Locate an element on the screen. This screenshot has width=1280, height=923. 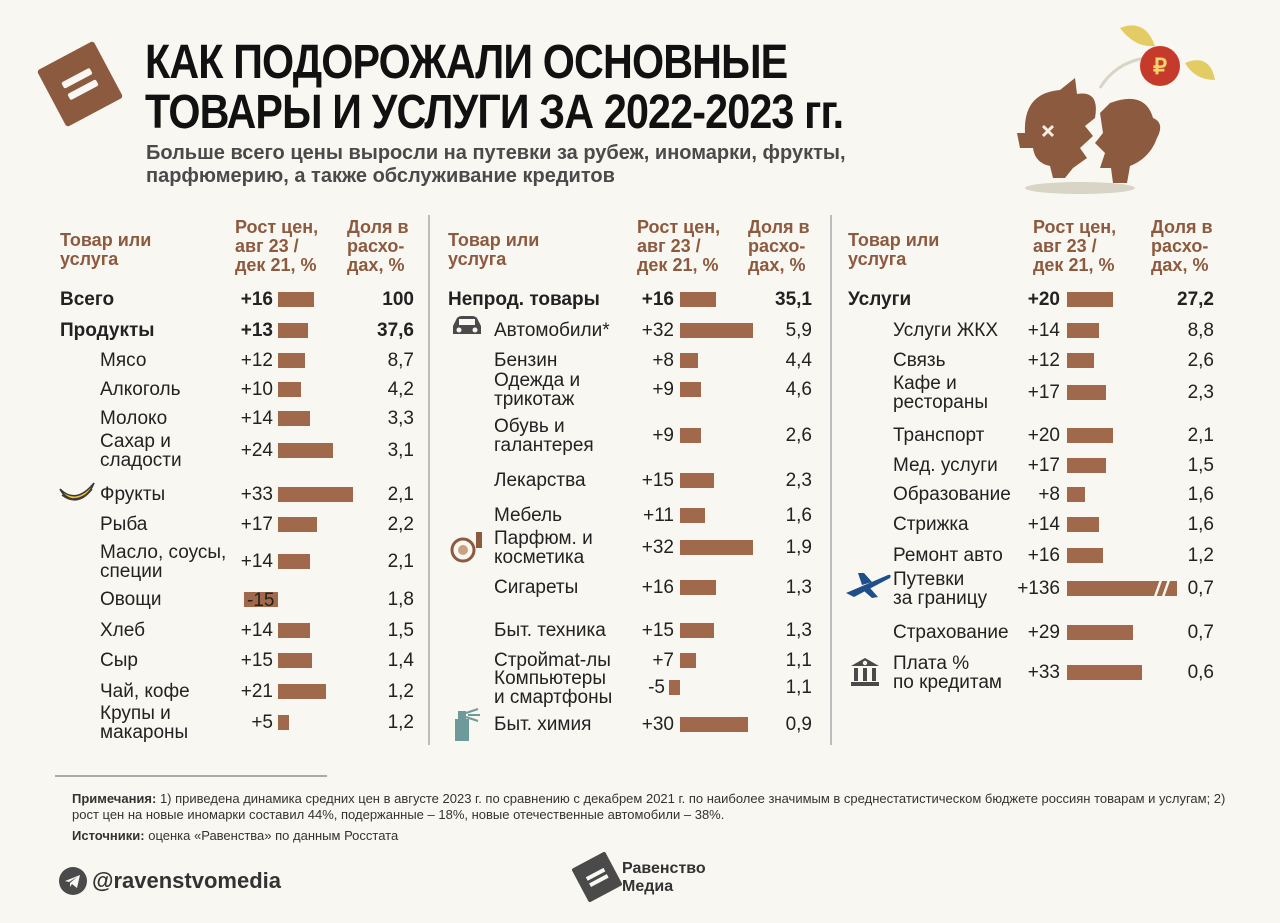
share-value: 1,8 is located at coordinates (400, 599).